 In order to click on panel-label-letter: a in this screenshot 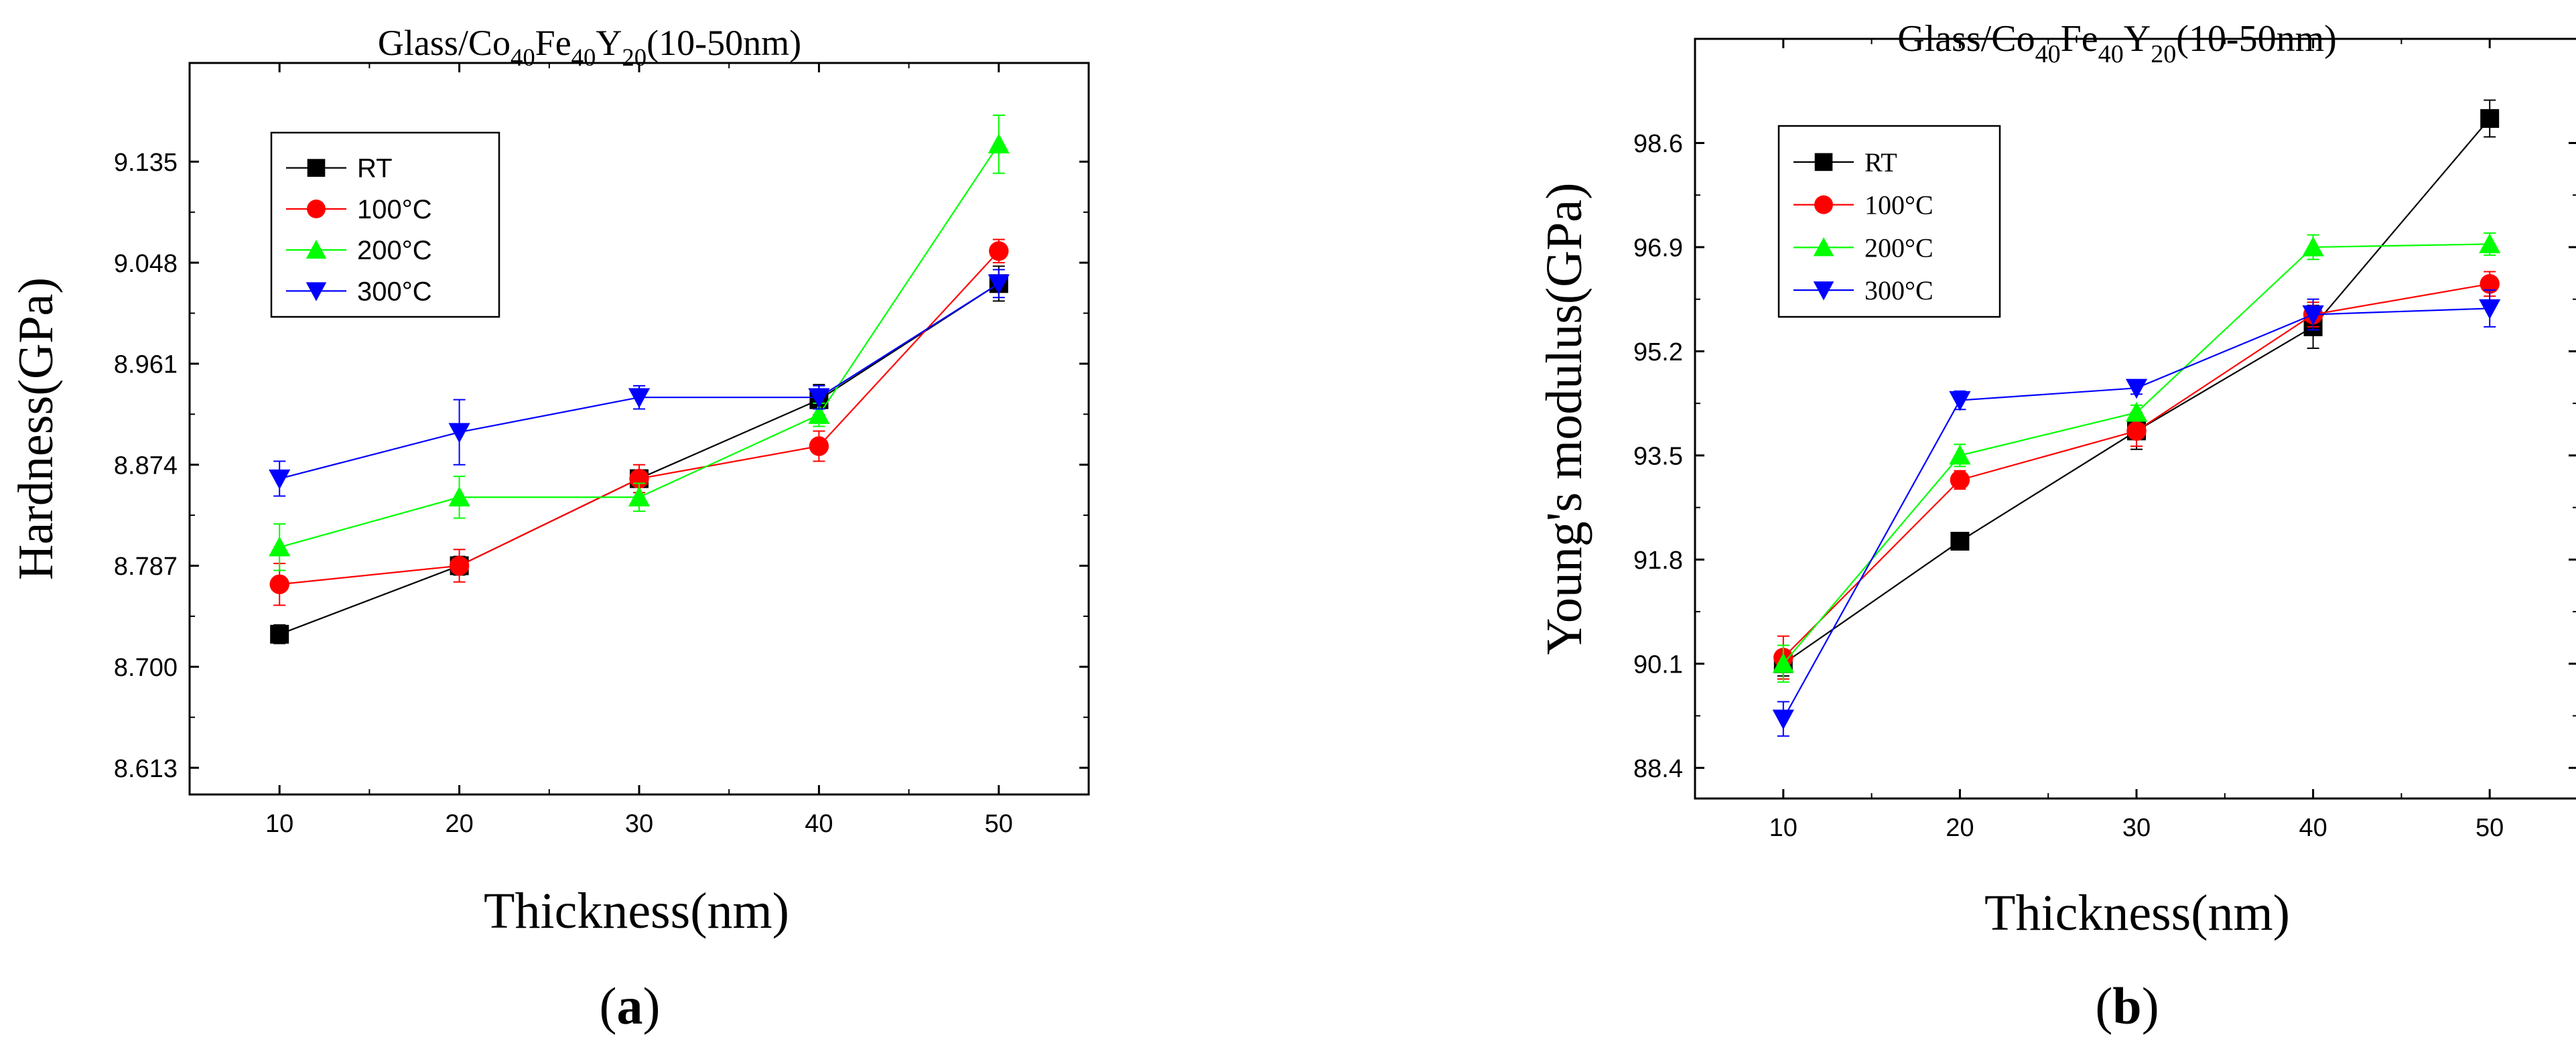, I will do `click(630, 1006)`.